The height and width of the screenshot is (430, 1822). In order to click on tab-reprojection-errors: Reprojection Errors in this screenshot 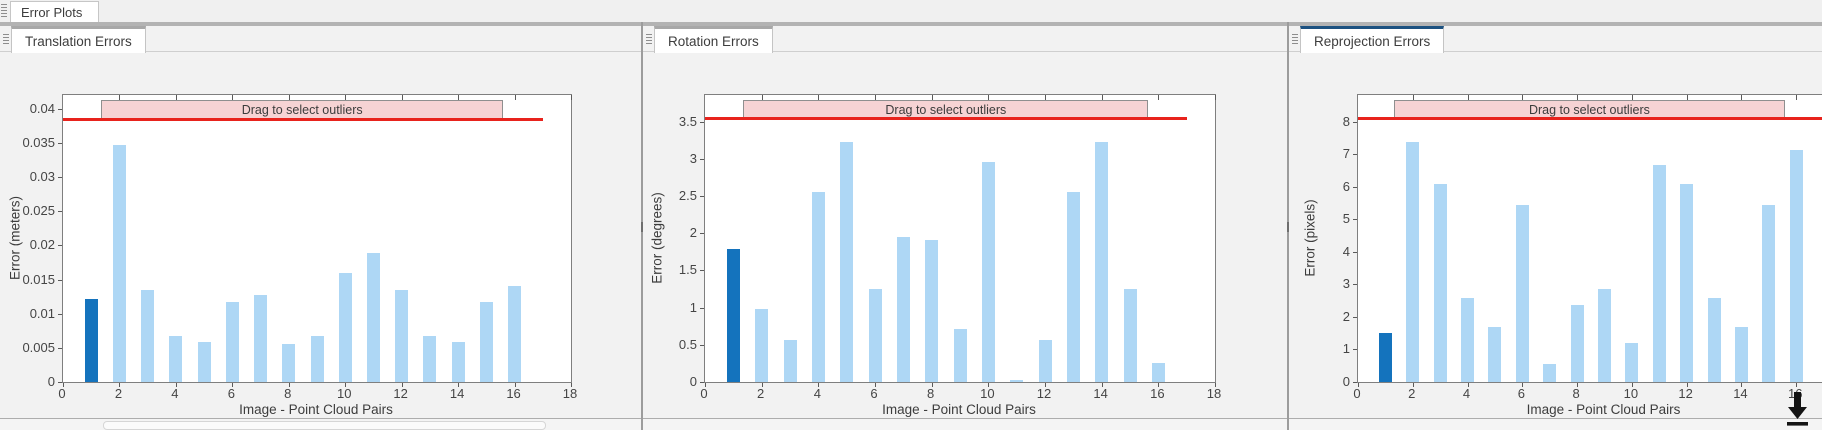, I will do `click(1372, 39)`.